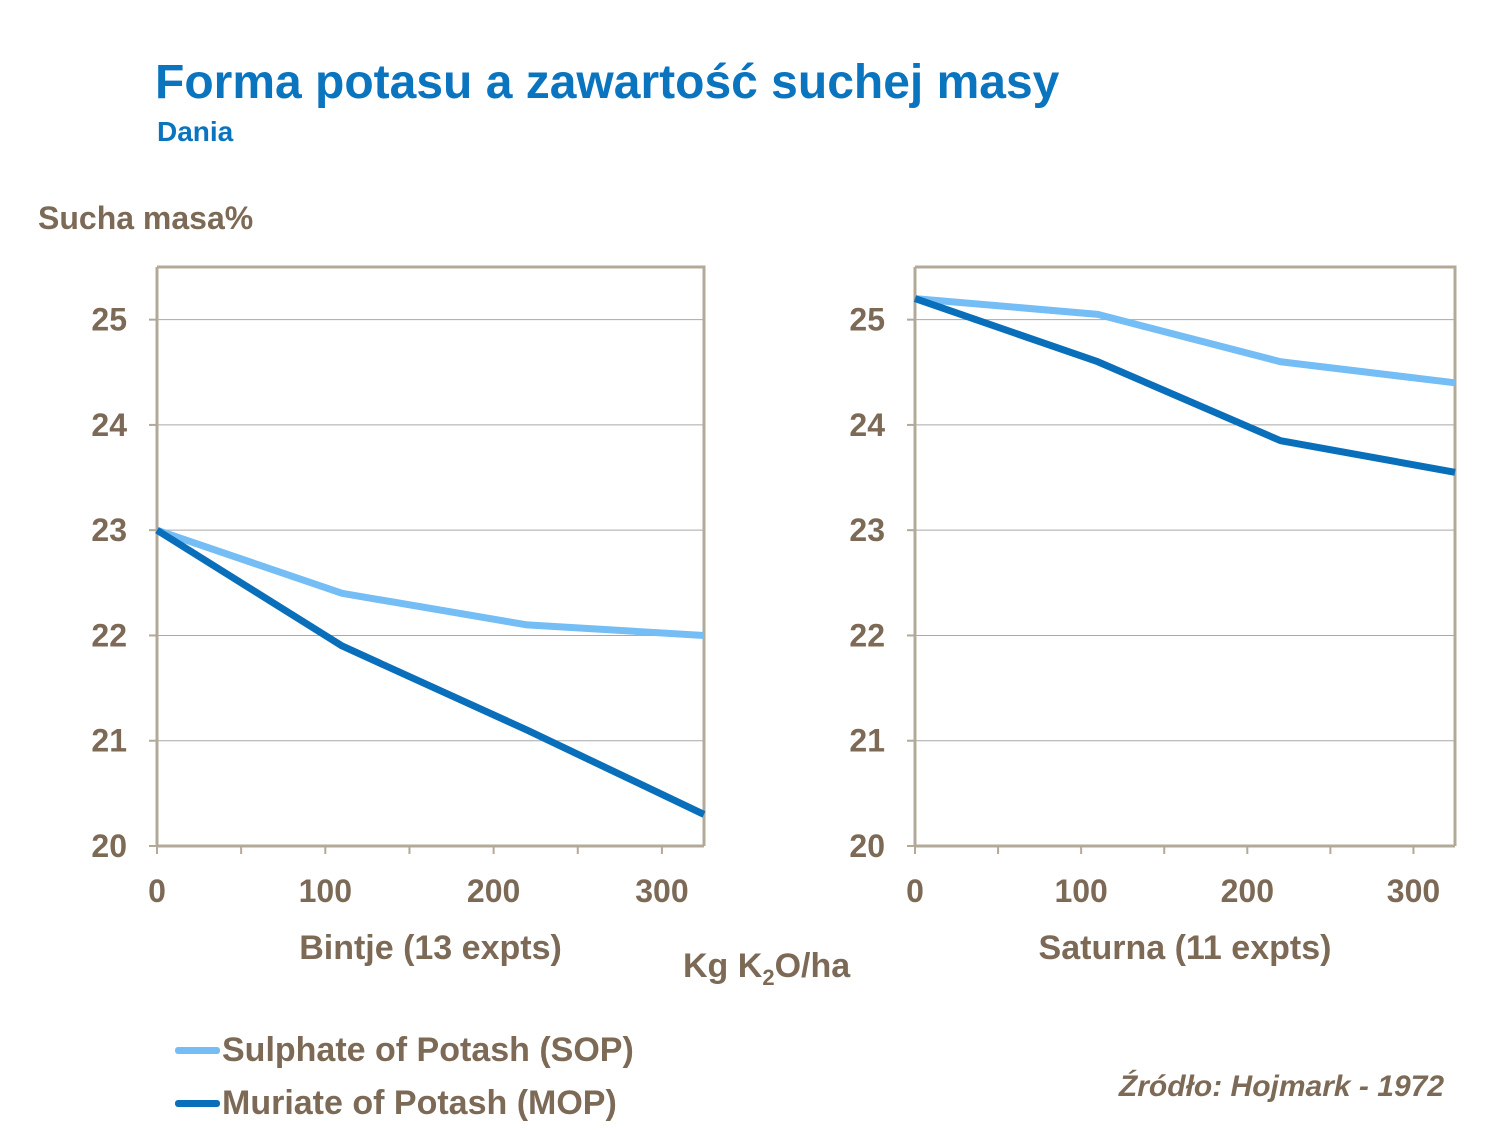 Image resolution: width=1500 pixels, height=1130 pixels. I want to click on panel-1-y-tick-label: 21, so click(109, 741).